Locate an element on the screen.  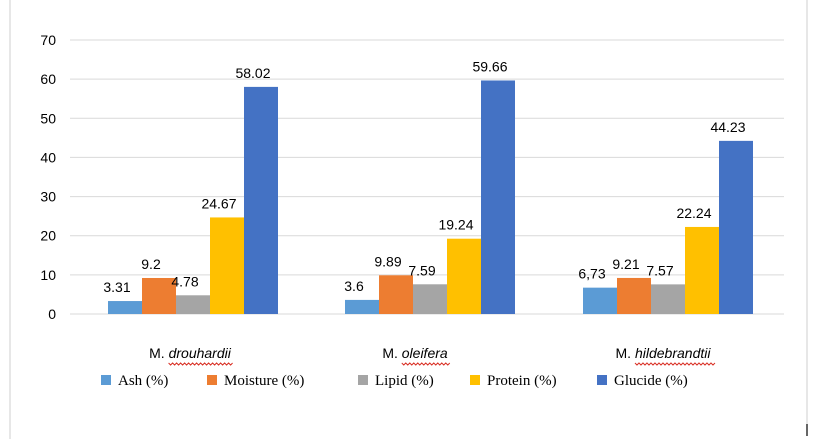
y-tick-label: 10 is located at coordinates (48, 275).